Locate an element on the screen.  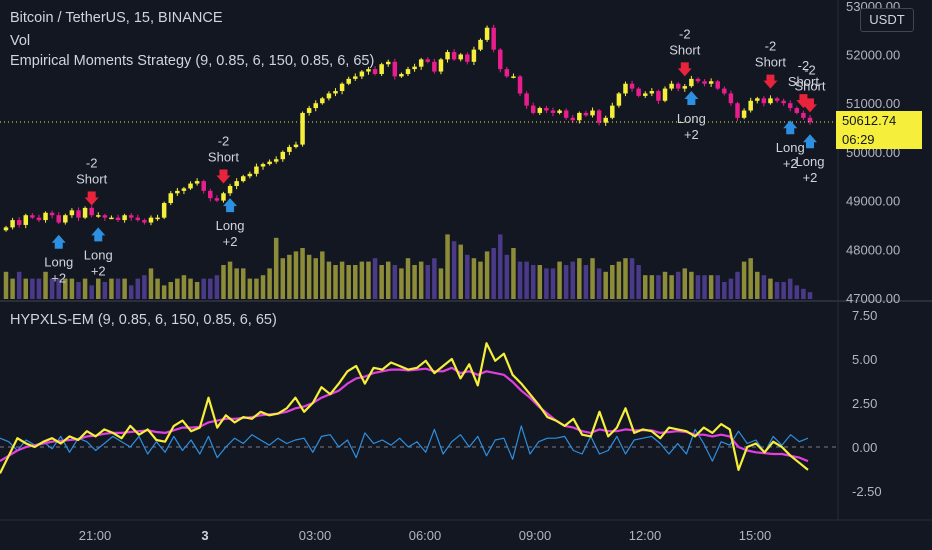
volume-legend: Vol is located at coordinates (20, 41).